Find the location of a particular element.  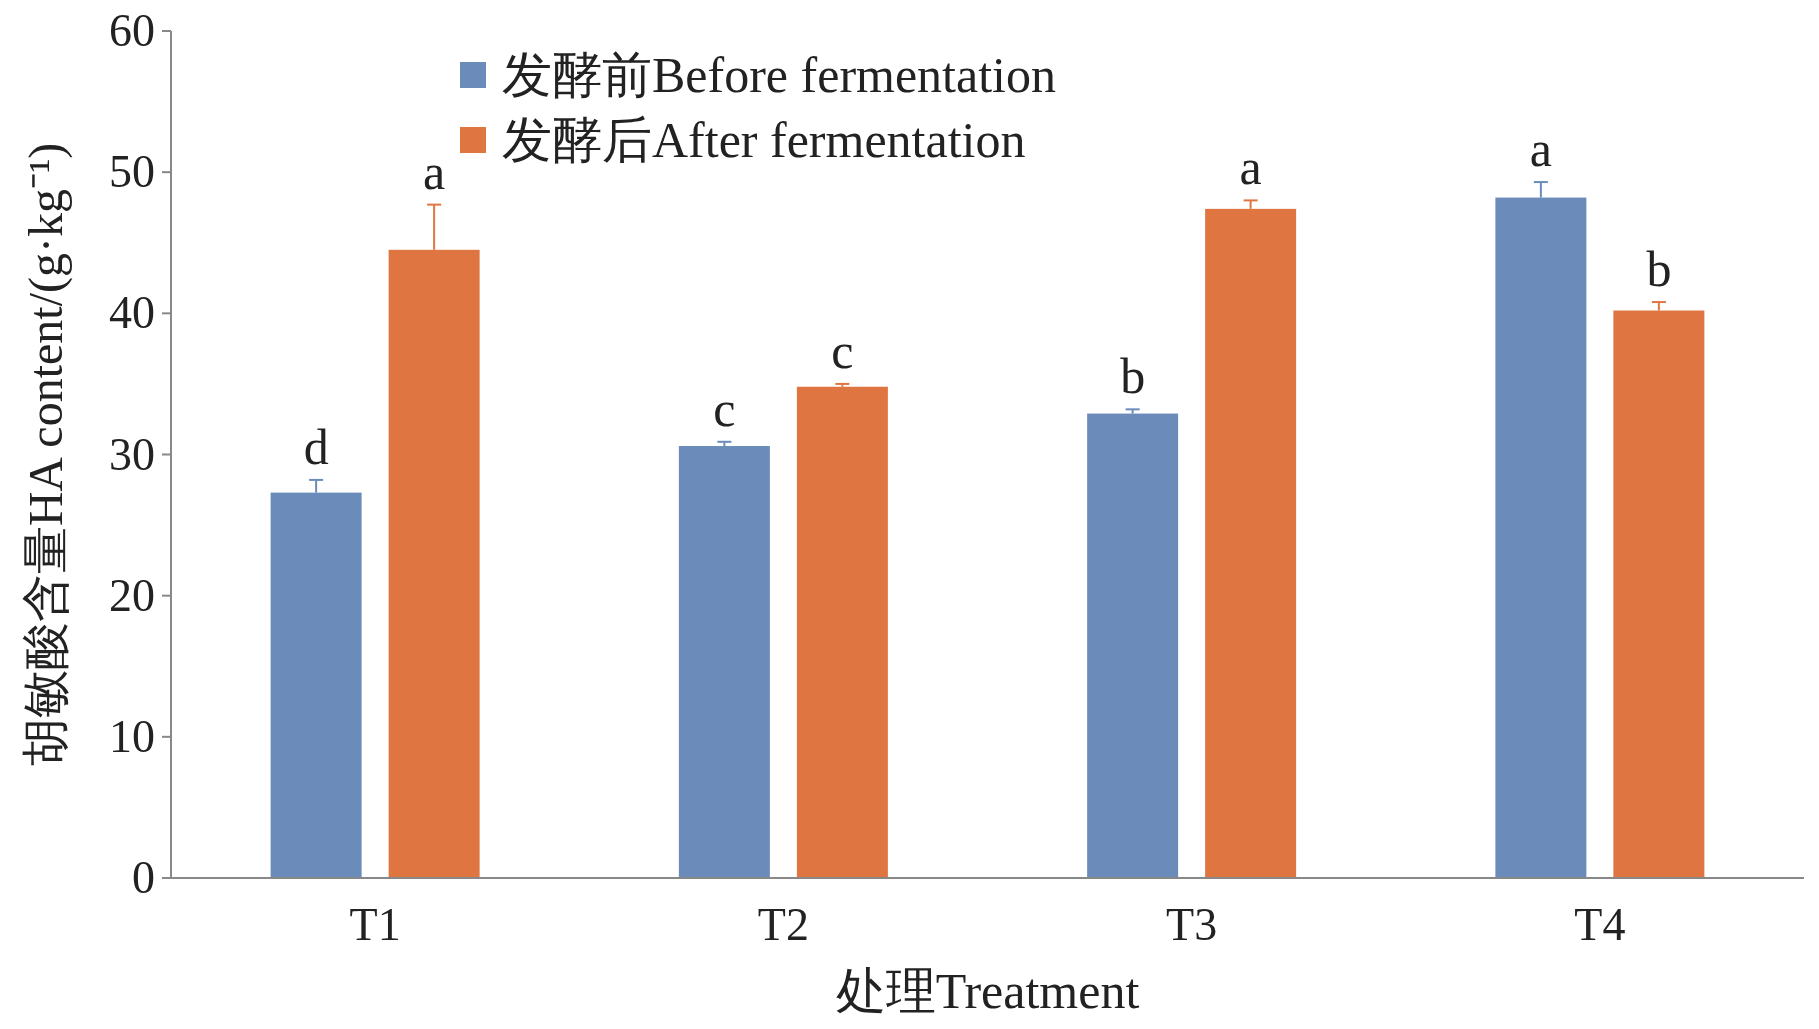

legend-label: 发酵前Before fermentation is located at coordinates (779, 75).